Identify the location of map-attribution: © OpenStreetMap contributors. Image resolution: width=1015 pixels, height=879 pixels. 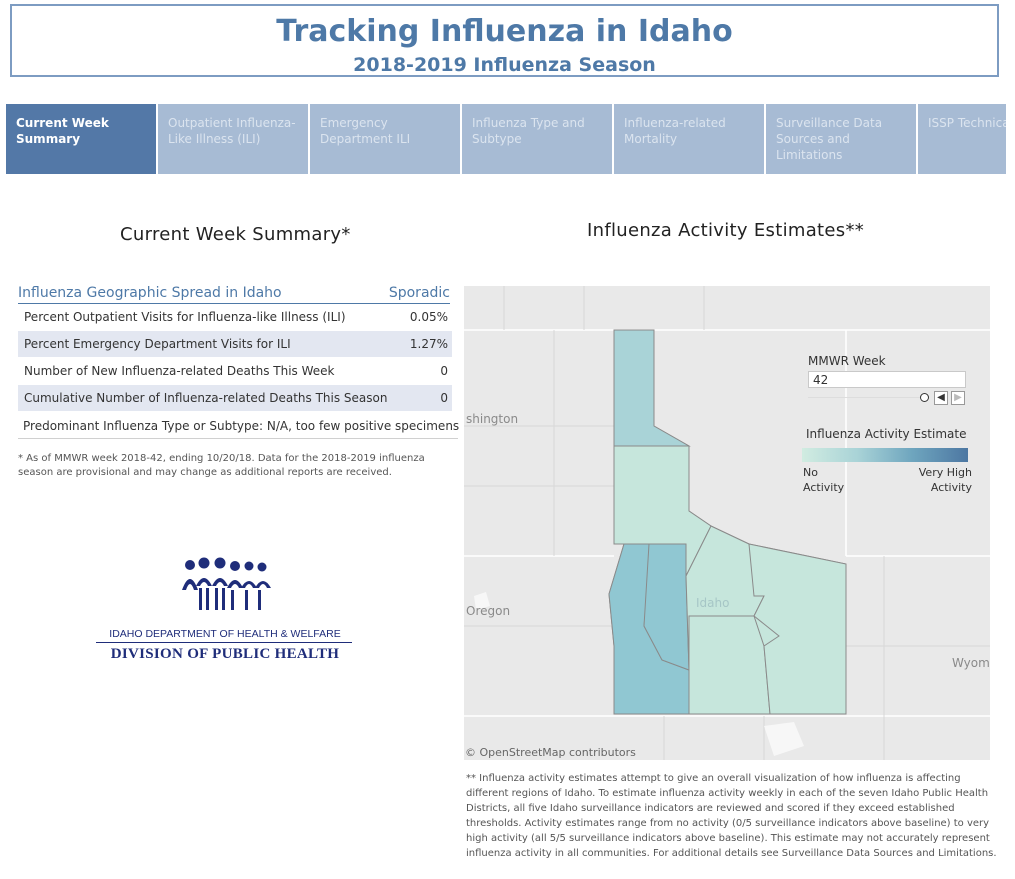
(550, 752).